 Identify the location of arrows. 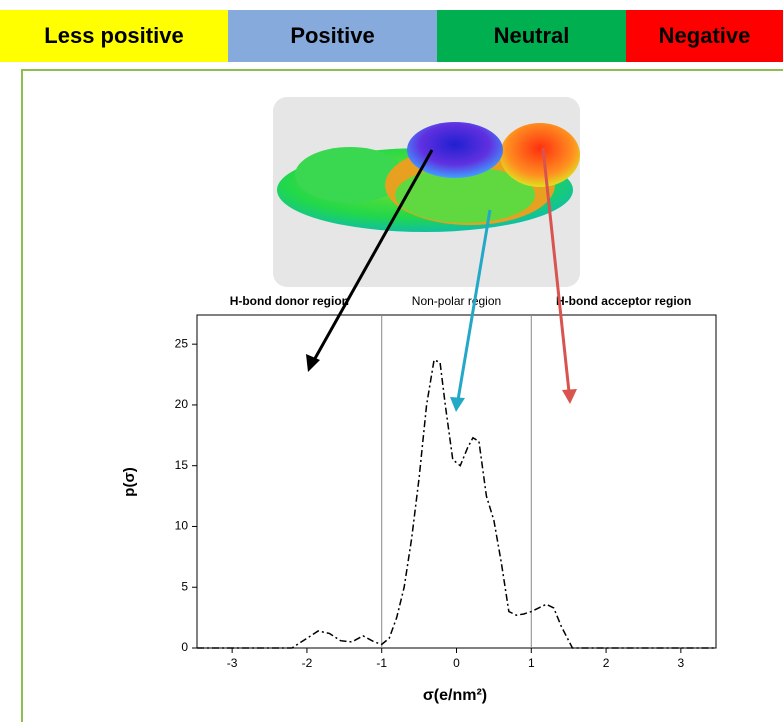
(441, 279).